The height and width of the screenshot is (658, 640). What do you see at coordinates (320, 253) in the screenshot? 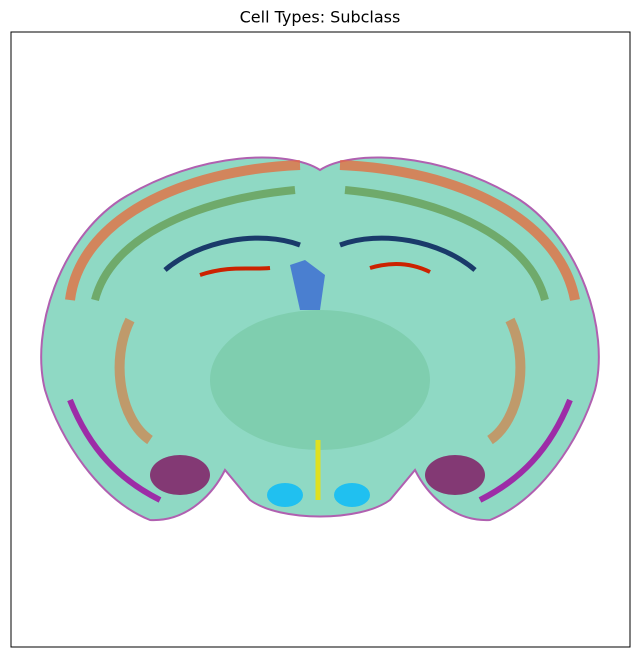
I see `white-matter` at bounding box center [320, 253].